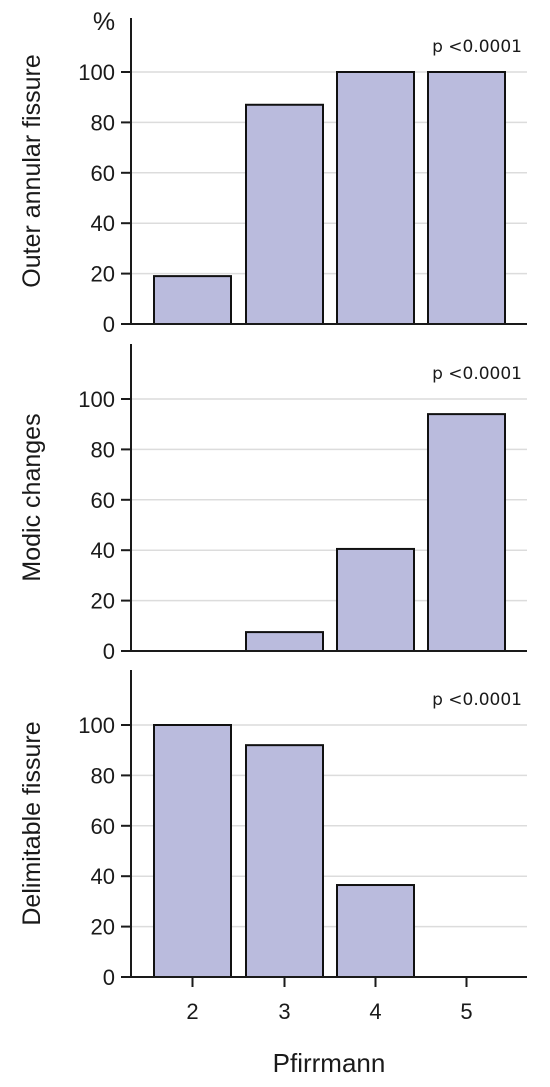  Describe the element at coordinates (375, 1011) in the screenshot. I see `x-tick-label: 4` at that location.